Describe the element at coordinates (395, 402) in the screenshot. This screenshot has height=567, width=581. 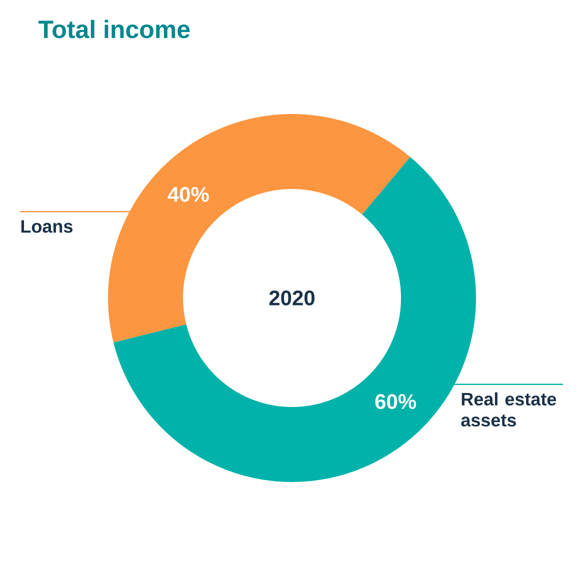
I see `data-label: 60%` at that location.